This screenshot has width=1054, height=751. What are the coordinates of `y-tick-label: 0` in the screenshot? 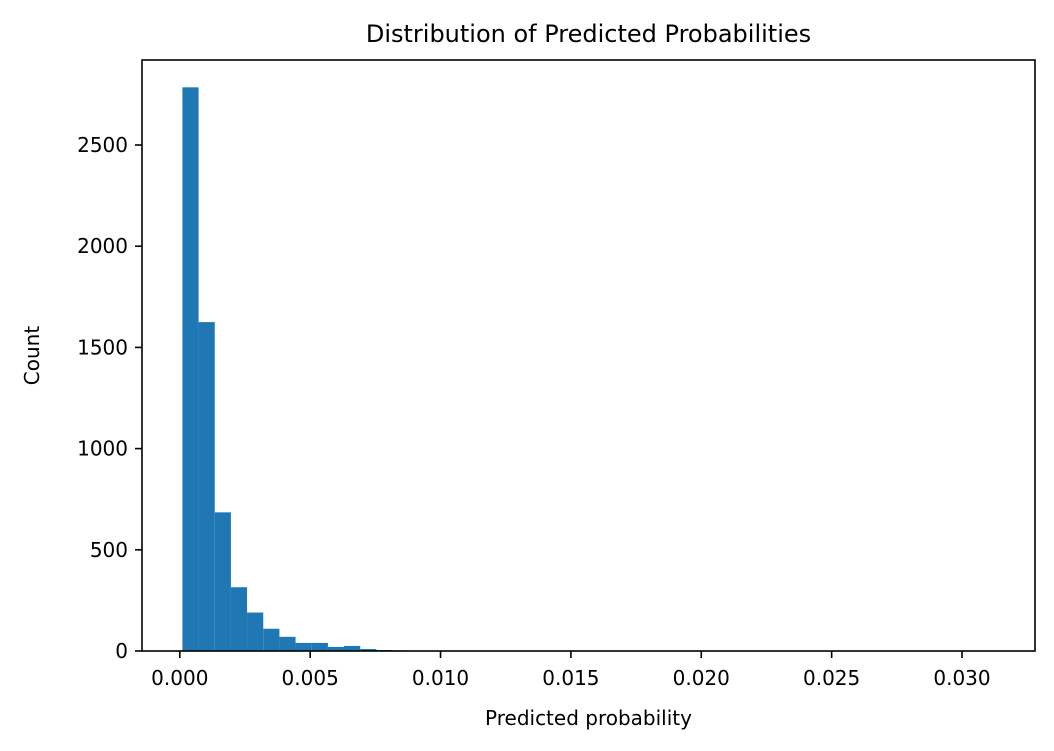 It's located at (121, 651).